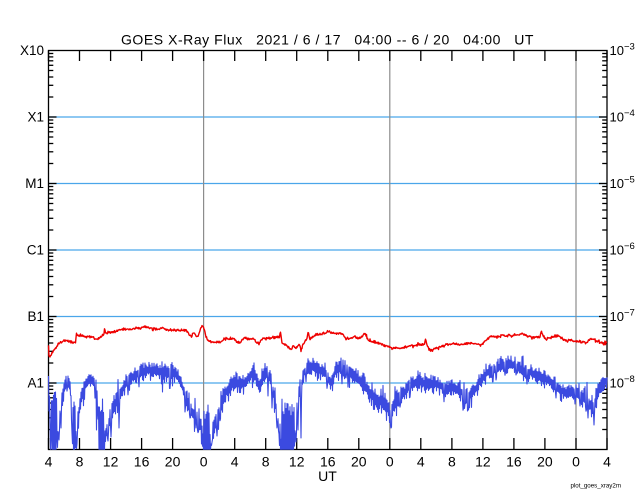 Image resolution: width=640 pixels, height=500 pixels. What do you see at coordinates (595, 486) in the screenshot?
I see `svg-text: plot_goes_xray2m` at bounding box center [595, 486].